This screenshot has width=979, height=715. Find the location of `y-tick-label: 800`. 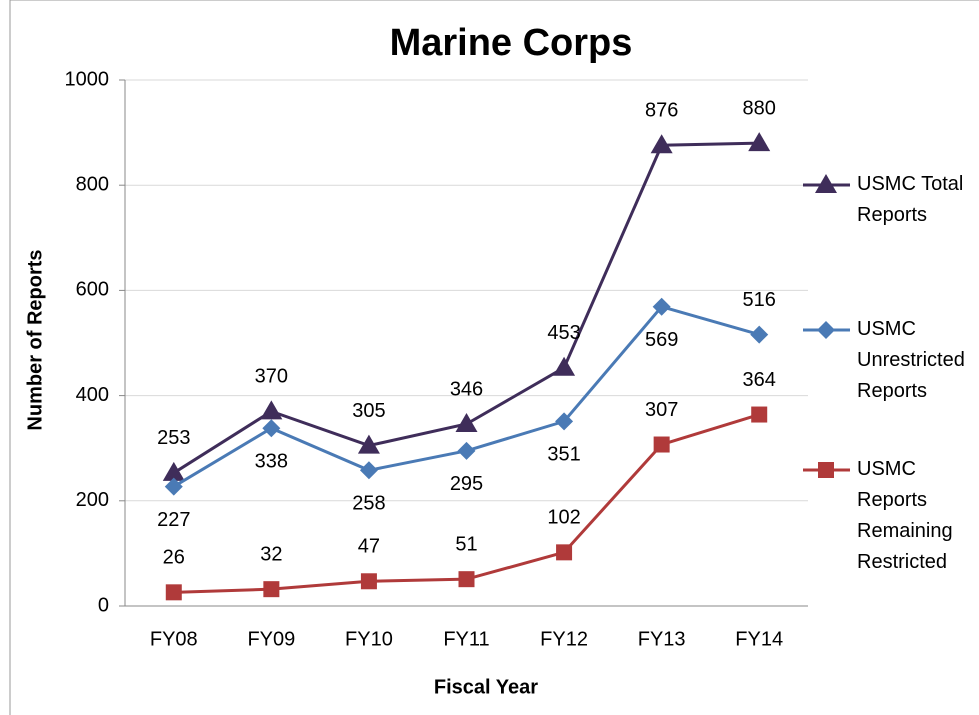

y-tick-label: 800 is located at coordinates (92, 184).